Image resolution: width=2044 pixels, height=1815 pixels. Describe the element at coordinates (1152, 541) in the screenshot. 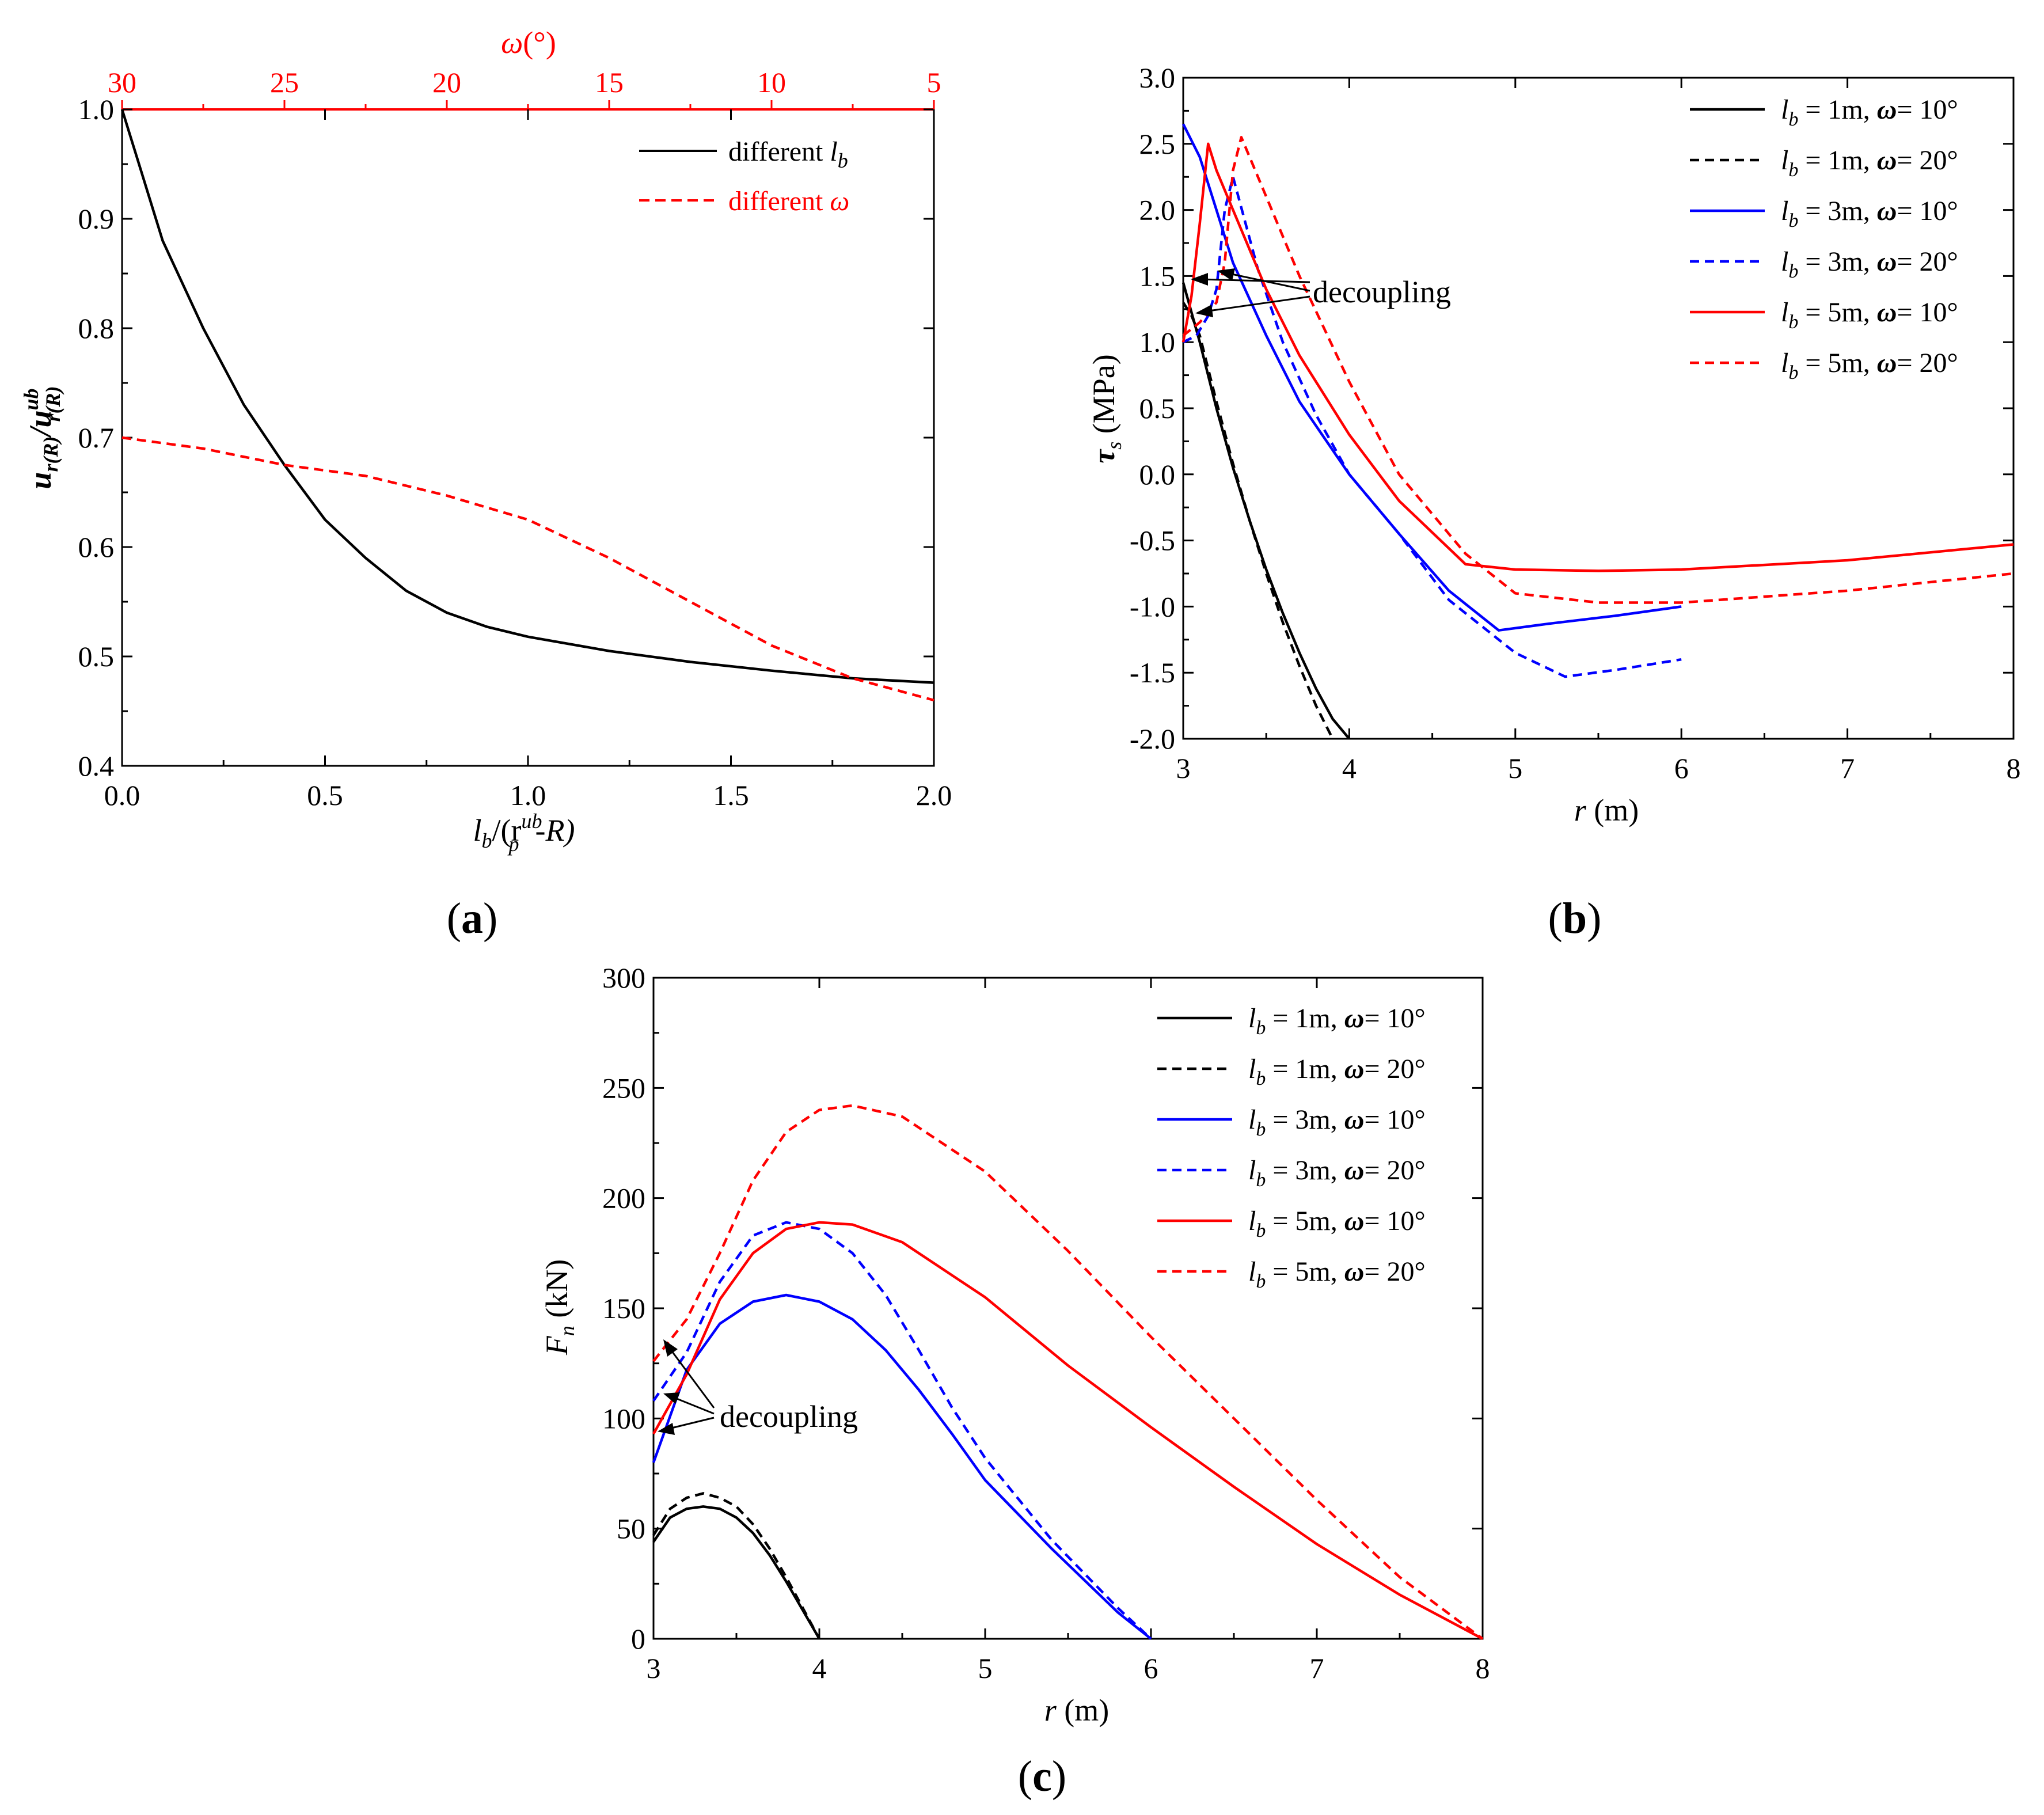

I see `y-tick-label: -0.5` at that location.